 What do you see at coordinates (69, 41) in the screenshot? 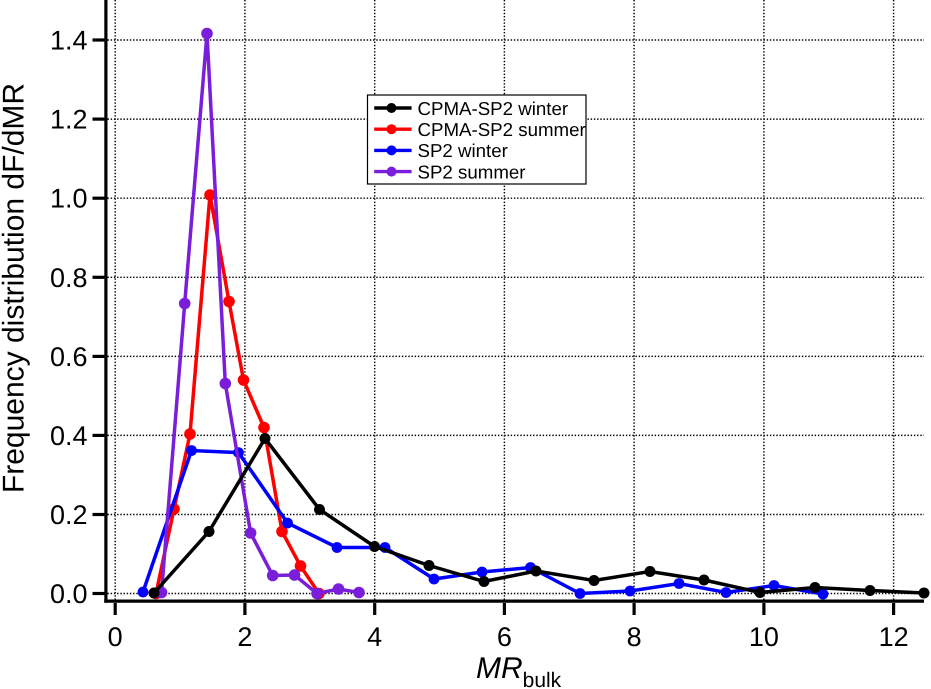
I see `svg-text: 1.4` at bounding box center [69, 41].